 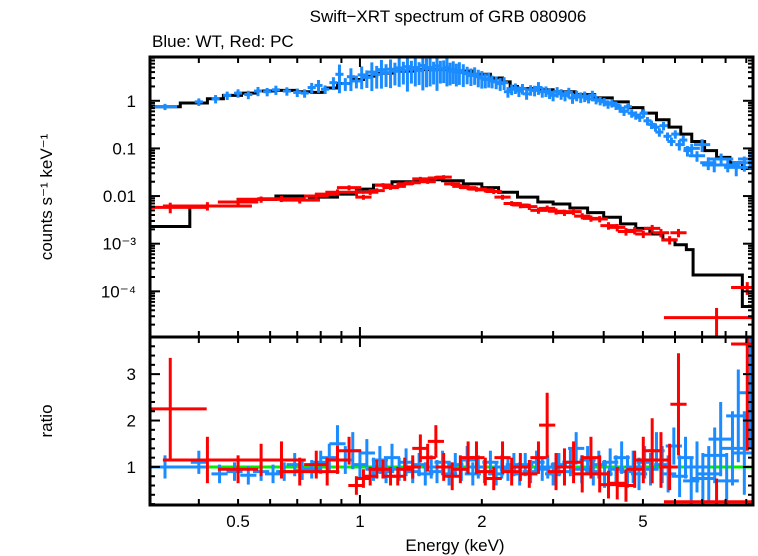 I want to click on x-tick-label: 1, so click(x=359, y=521).